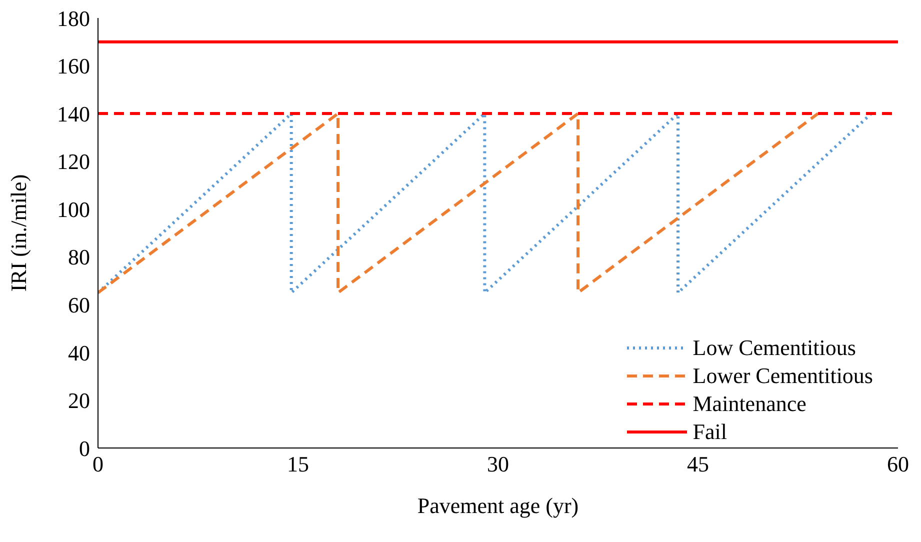  Describe the element at coordinates (698, 464) in the screenshot. I see `x-tick-label: 45` at that location.